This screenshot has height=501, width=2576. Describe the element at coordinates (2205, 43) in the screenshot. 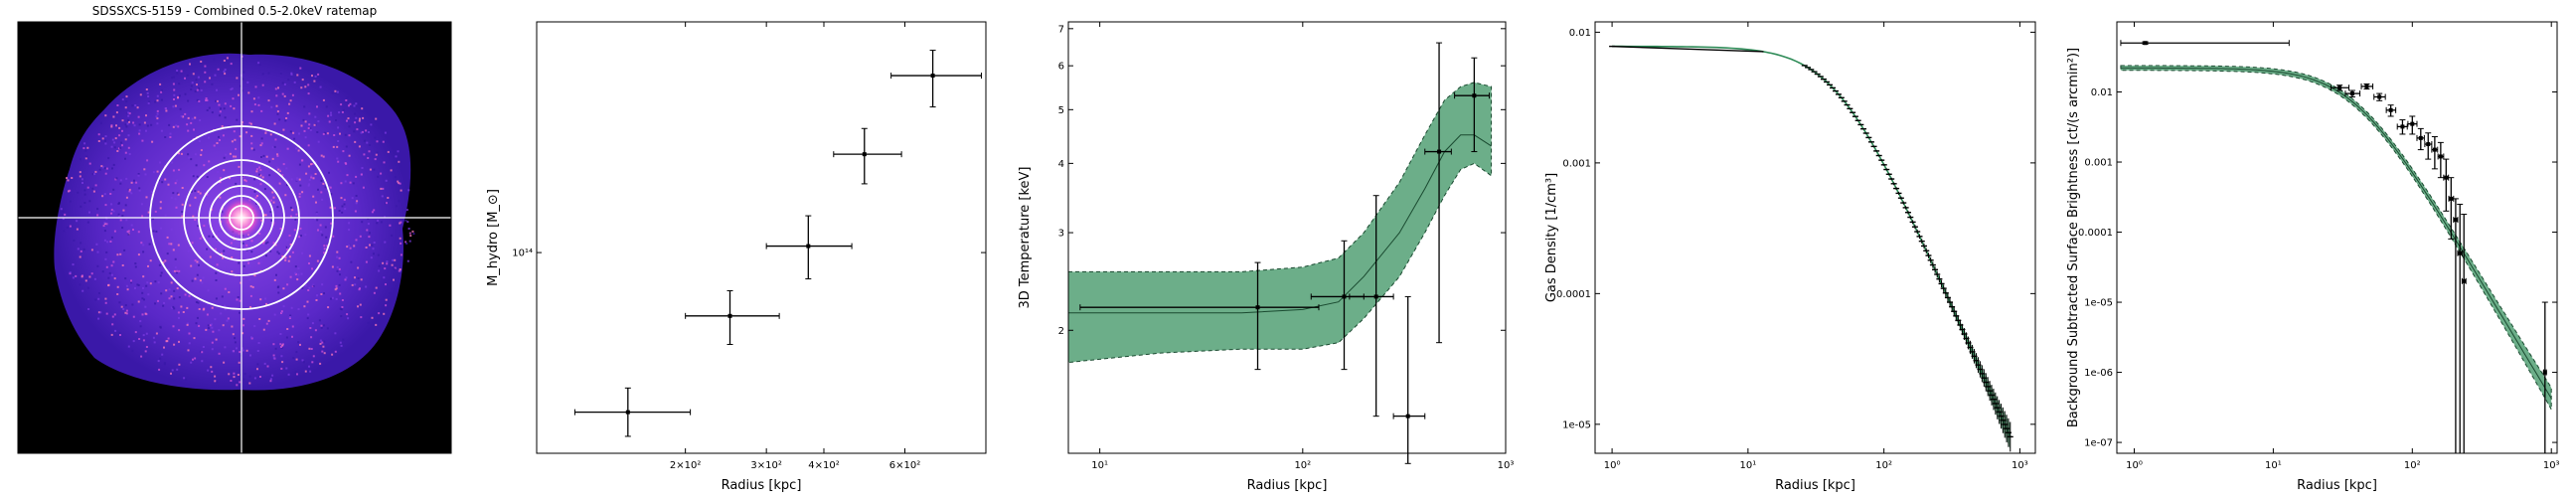

I see `data-point` at that location.